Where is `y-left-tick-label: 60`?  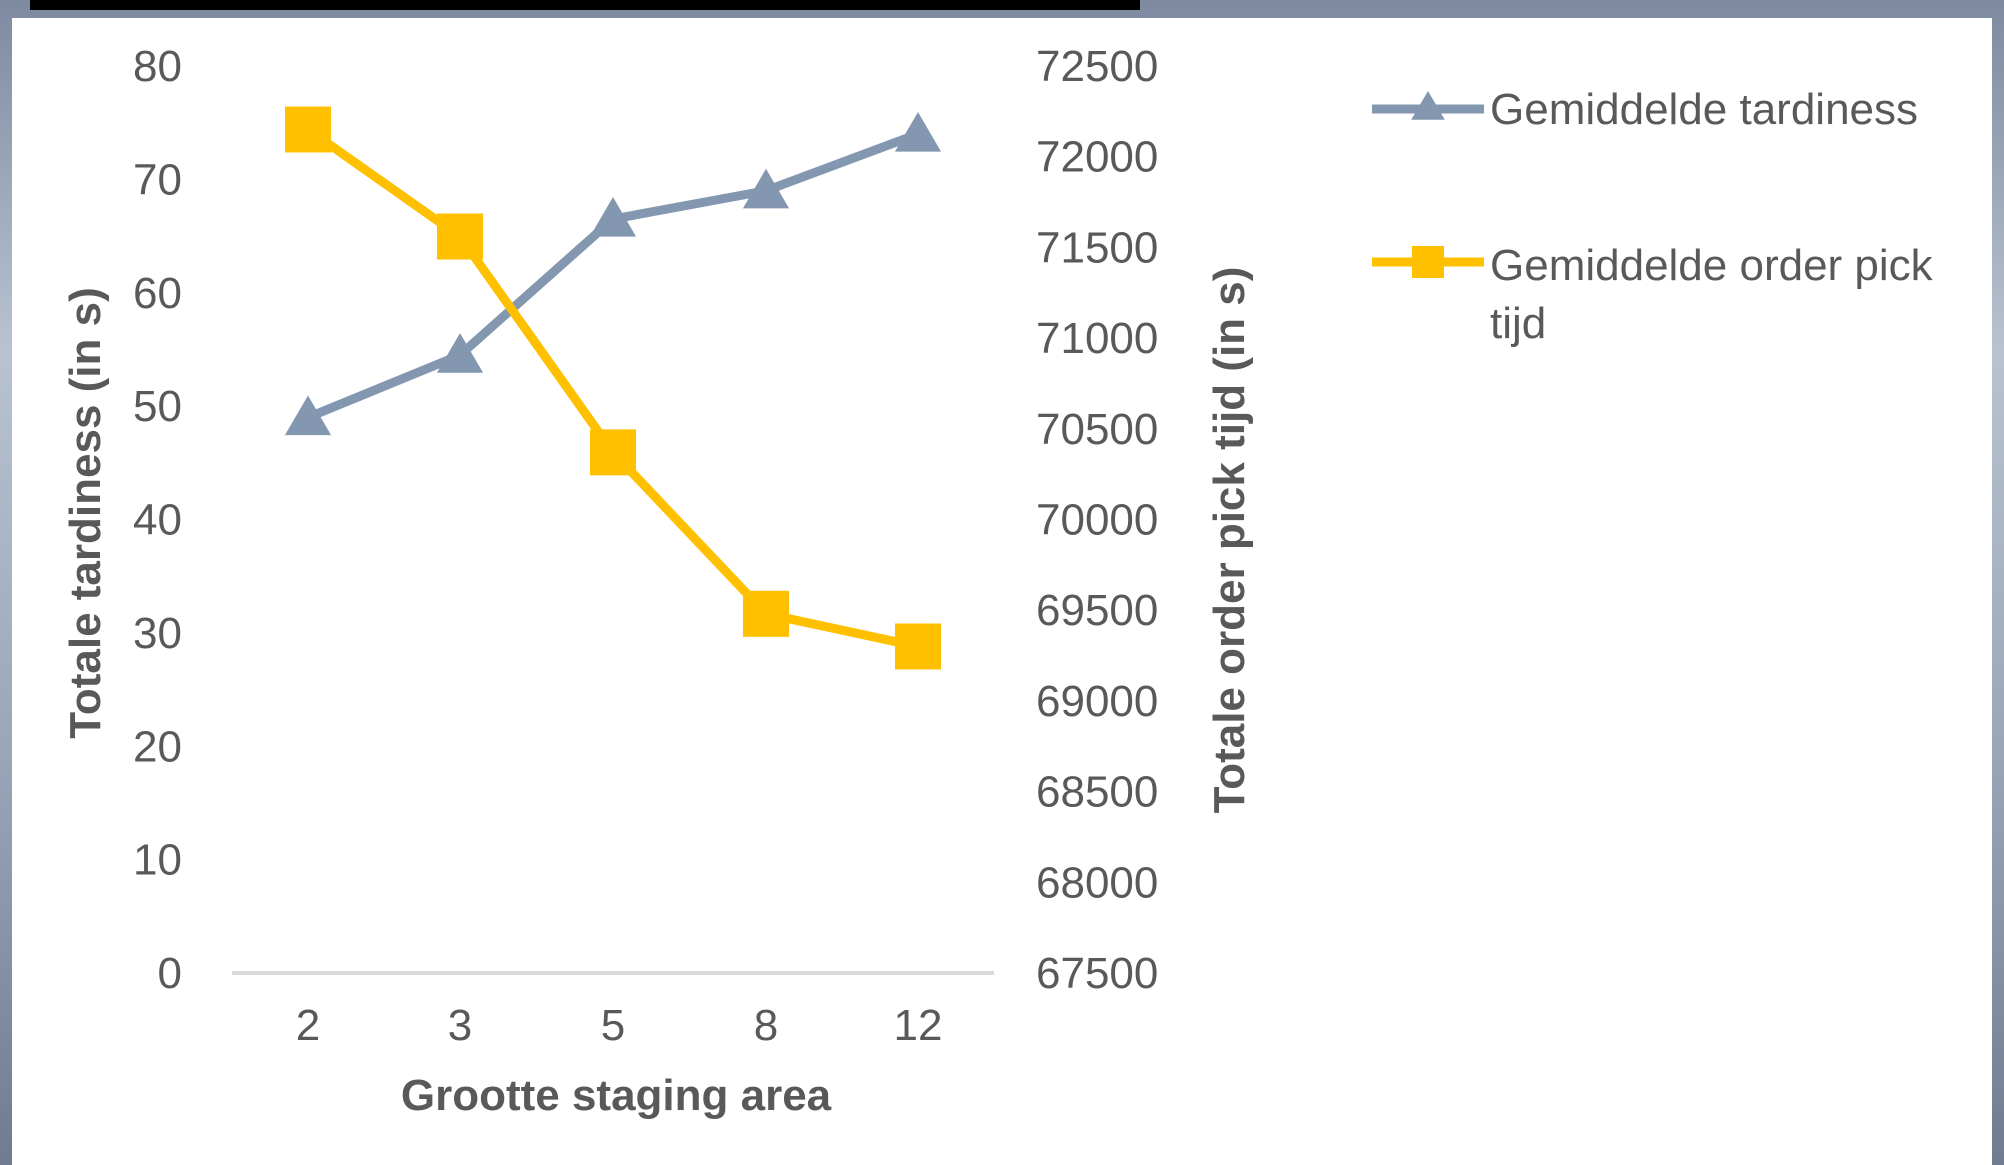
y-left-tick-label: 60 is located at coordinates (157, 293).